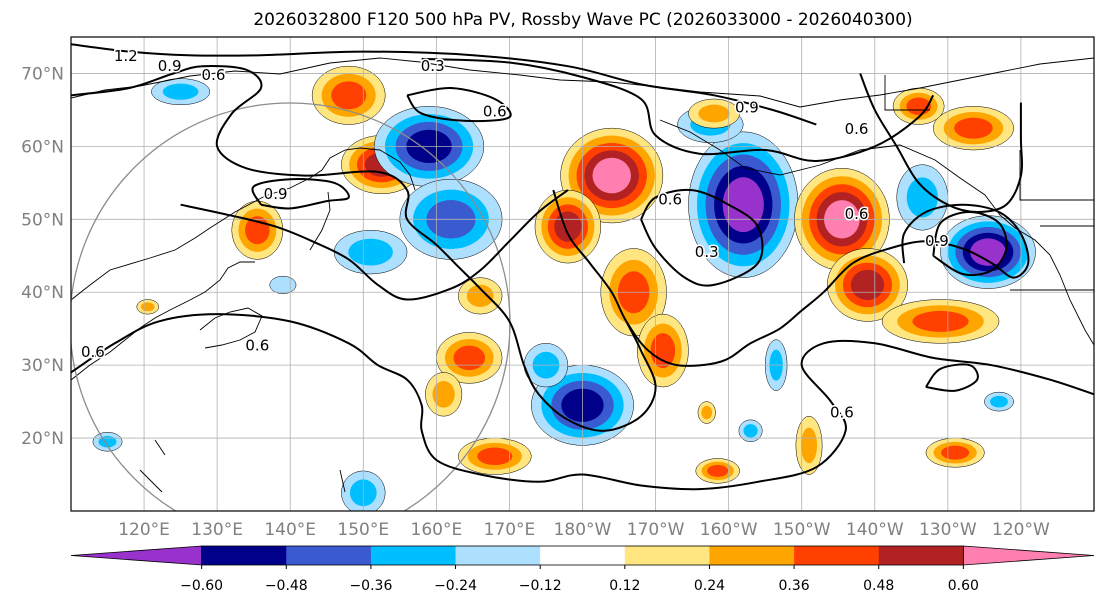 The height and width of the screenshot is (604, 1105). Describe the element at coordinates (42, 293) in the screenshot. I see `lat-tick-label-2: 40°N` at that location.